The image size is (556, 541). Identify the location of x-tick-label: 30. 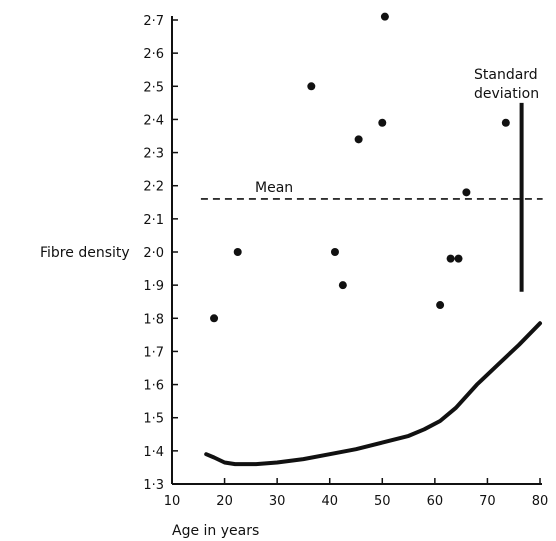
(277, 501).